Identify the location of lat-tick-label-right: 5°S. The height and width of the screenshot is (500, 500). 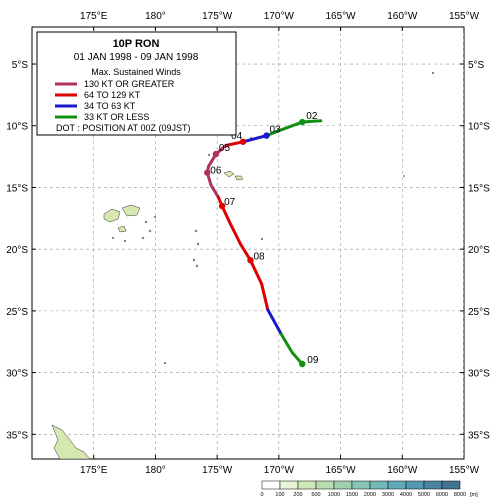
(476, 65).